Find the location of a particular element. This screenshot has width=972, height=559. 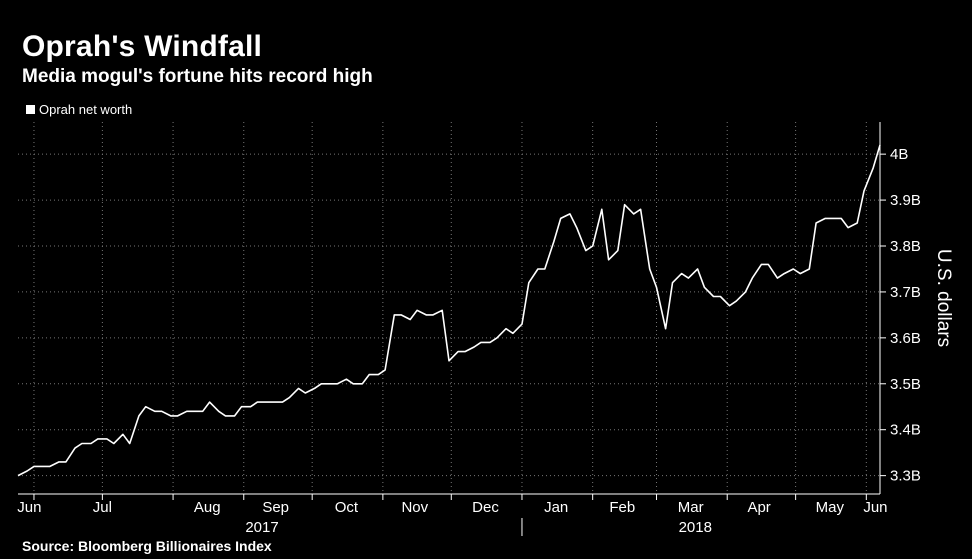

x-tick-label: Sep is located at coordinates (275, 507).